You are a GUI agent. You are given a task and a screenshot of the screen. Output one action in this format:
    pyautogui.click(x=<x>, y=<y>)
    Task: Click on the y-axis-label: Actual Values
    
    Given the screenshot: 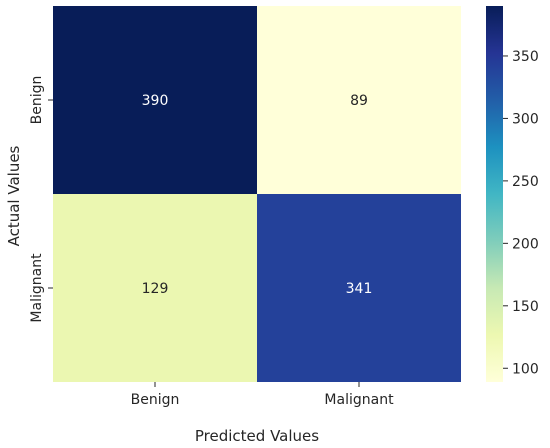 What is the action you would take?
    pyautogui.click(x=14, y=195)
    